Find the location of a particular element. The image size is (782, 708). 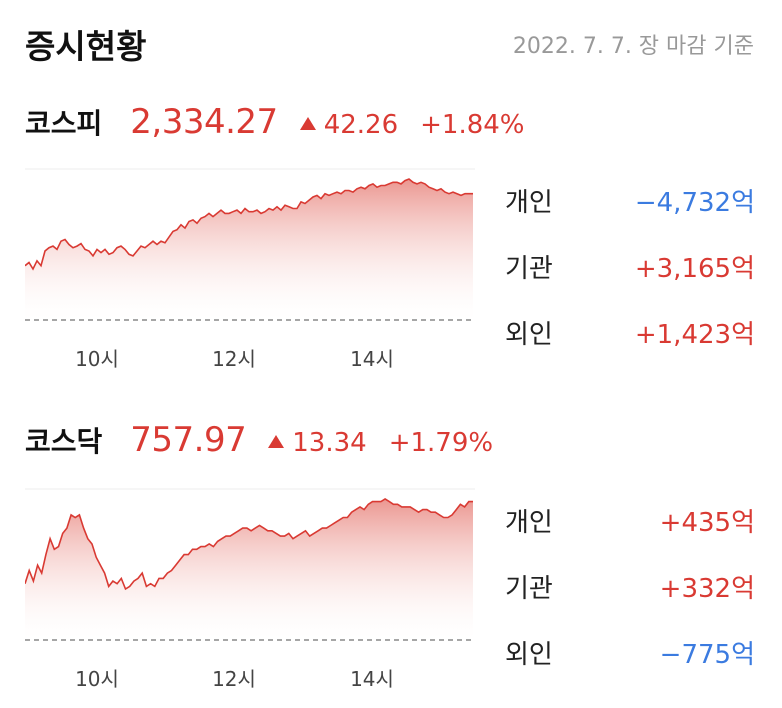

kosdaq-header: 코스닥 757.97 13.34 +1.79% is located at coordinates (259, 440).